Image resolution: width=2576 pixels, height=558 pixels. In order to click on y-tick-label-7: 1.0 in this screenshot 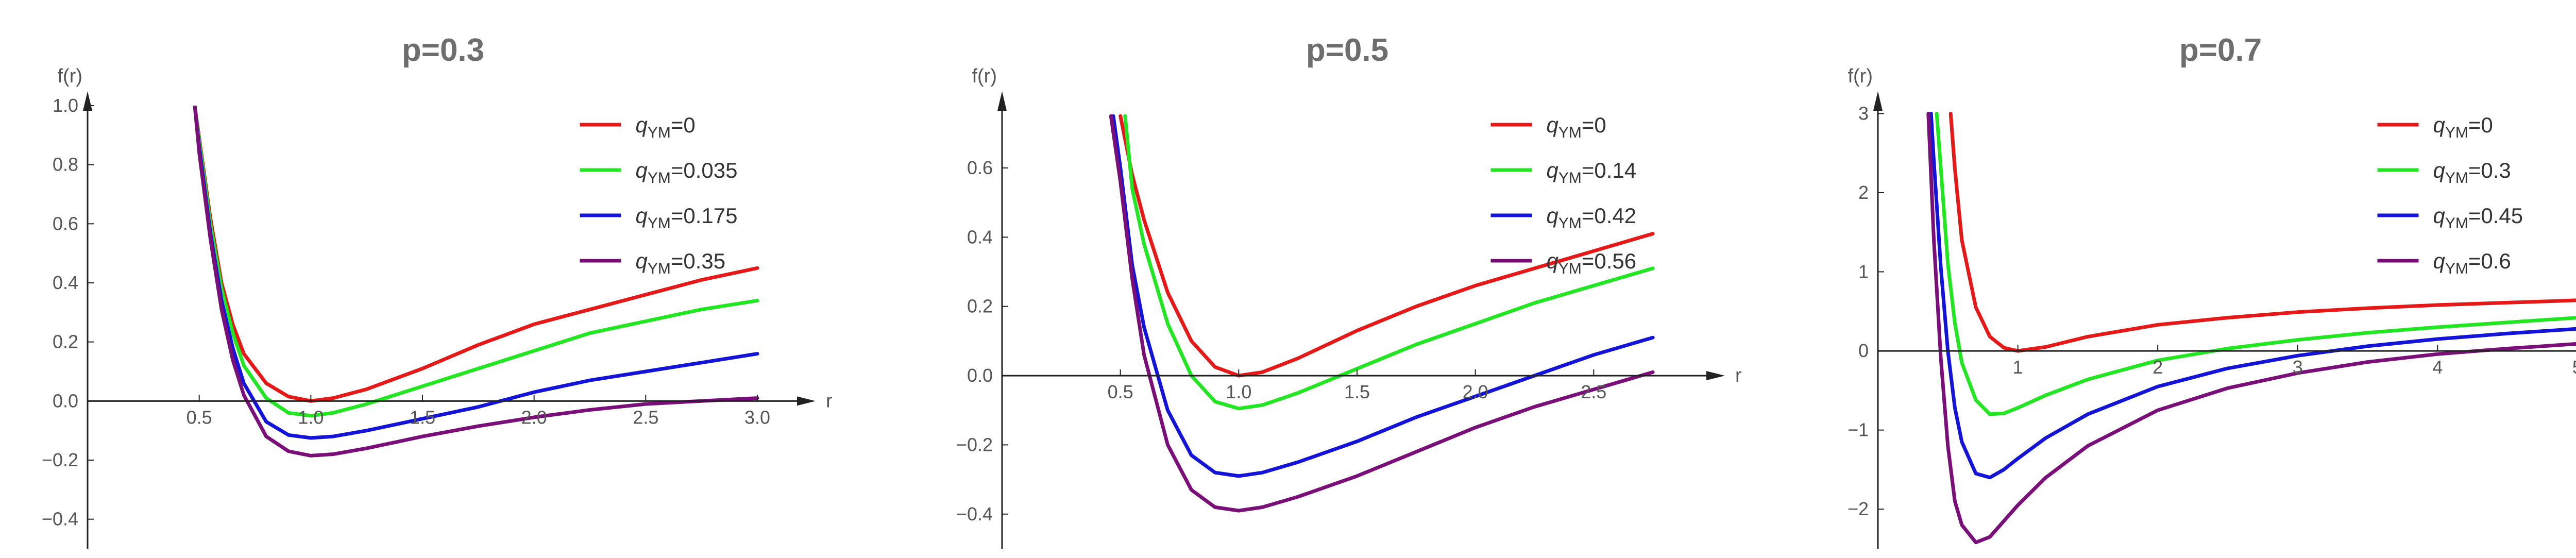, I will do `click(65, 105)`.